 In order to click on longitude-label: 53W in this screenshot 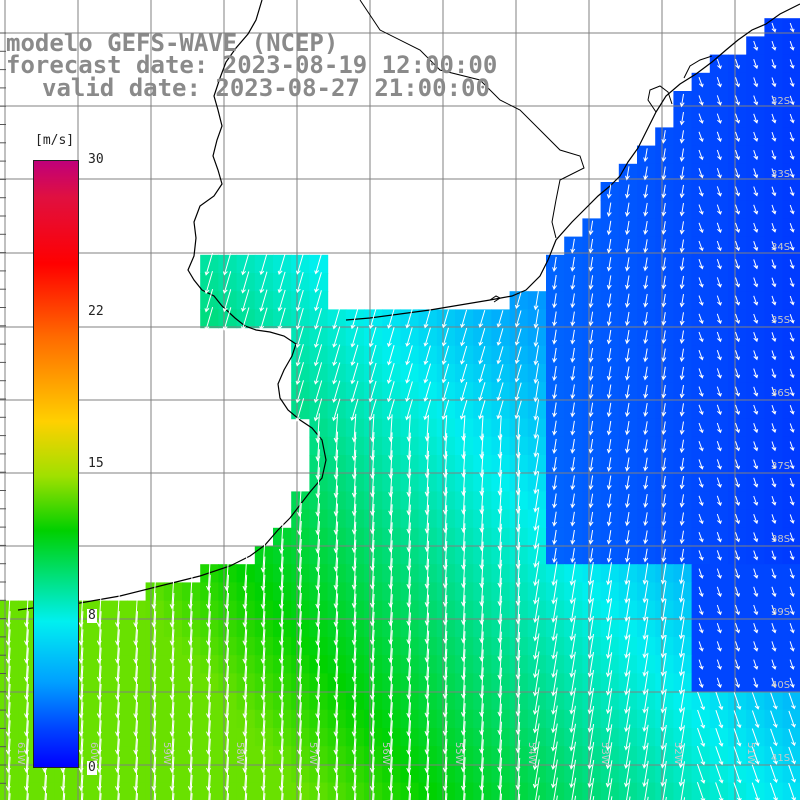, I will do `click(604, 753)`.